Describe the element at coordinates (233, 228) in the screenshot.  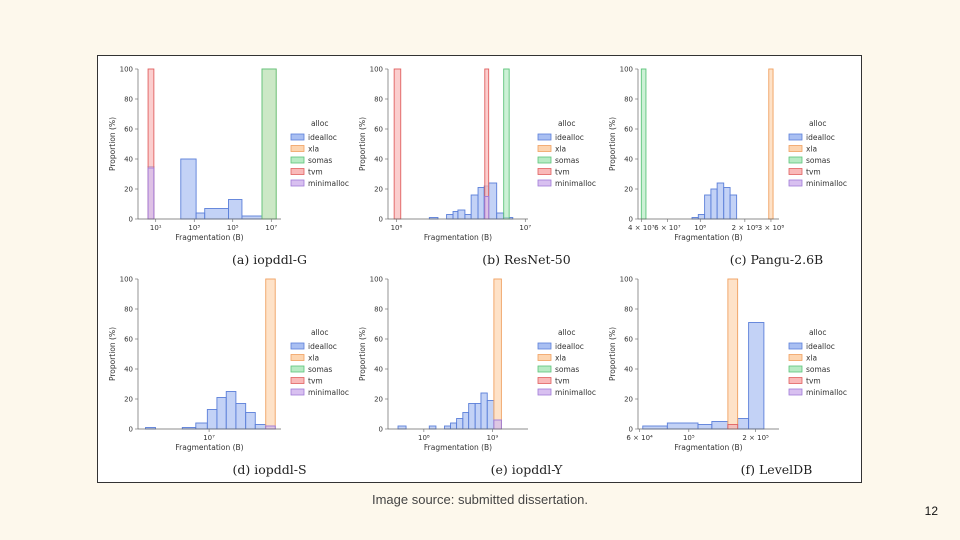
I see `x-tick-label: 10⁵` at that location.